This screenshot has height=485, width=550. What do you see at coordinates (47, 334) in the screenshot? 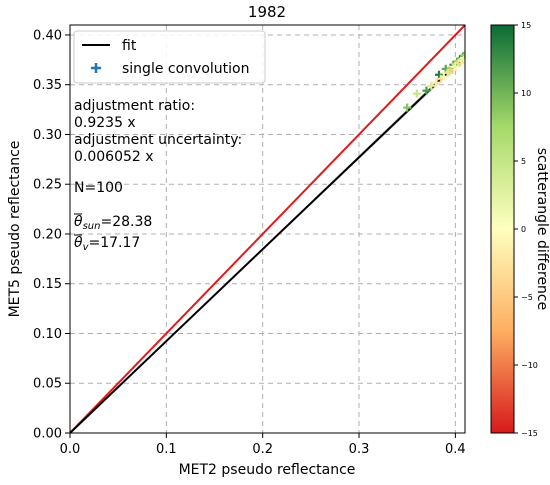
I see `y-tick-label: 0.10` at bounding box center [47, 334].